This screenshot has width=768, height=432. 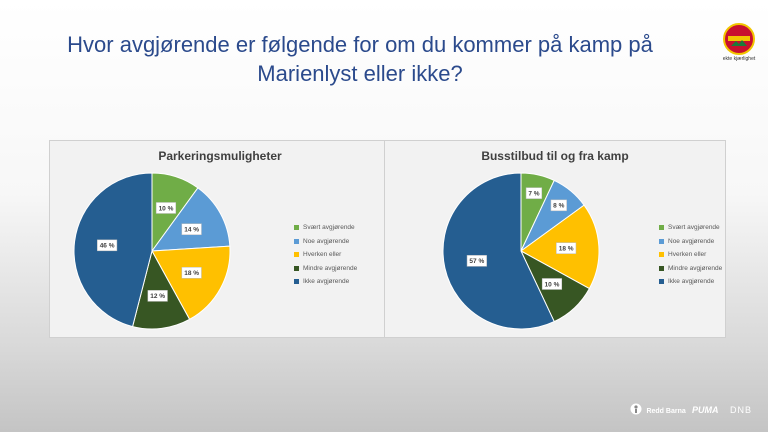 I want to click on dnb-logo-text: DNB, so click(x=741, y=410).